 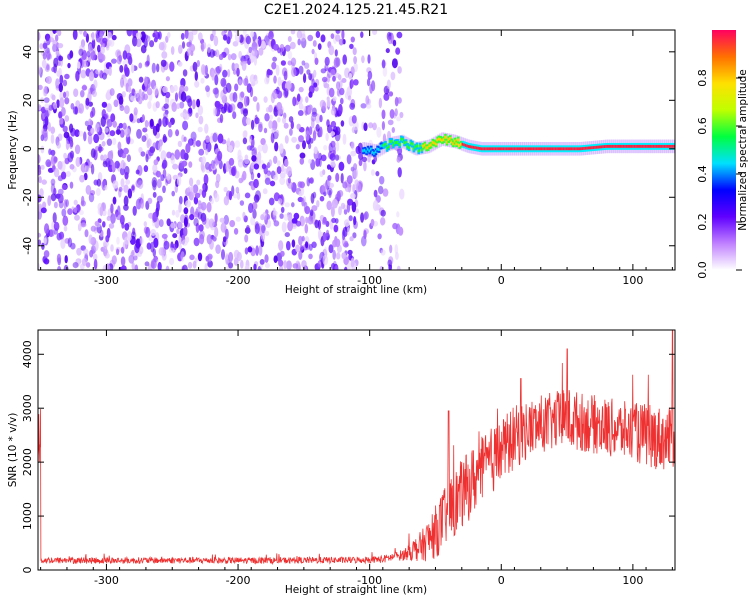 I want to click on colorbar-tick-label: 0.4, so click(x=702, y=174).